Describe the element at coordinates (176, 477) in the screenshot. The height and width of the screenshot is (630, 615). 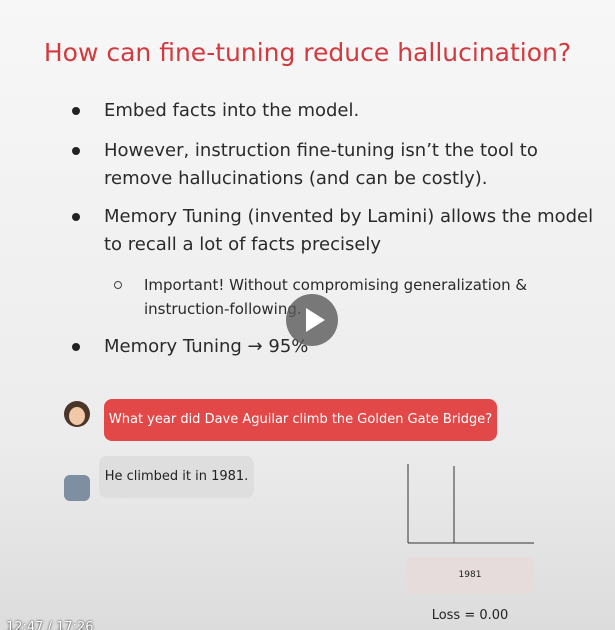
I see `bot-message: He climbed it in 1981.` at that location.